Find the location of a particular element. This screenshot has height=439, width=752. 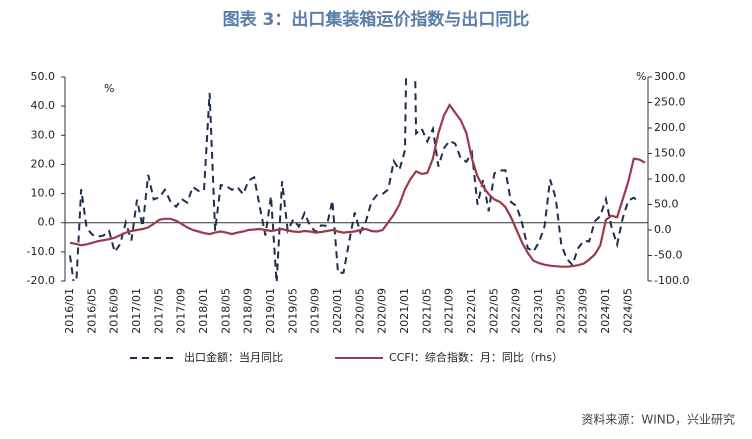

y-tick-label: 10.0 is located at coordinates (43, 193).